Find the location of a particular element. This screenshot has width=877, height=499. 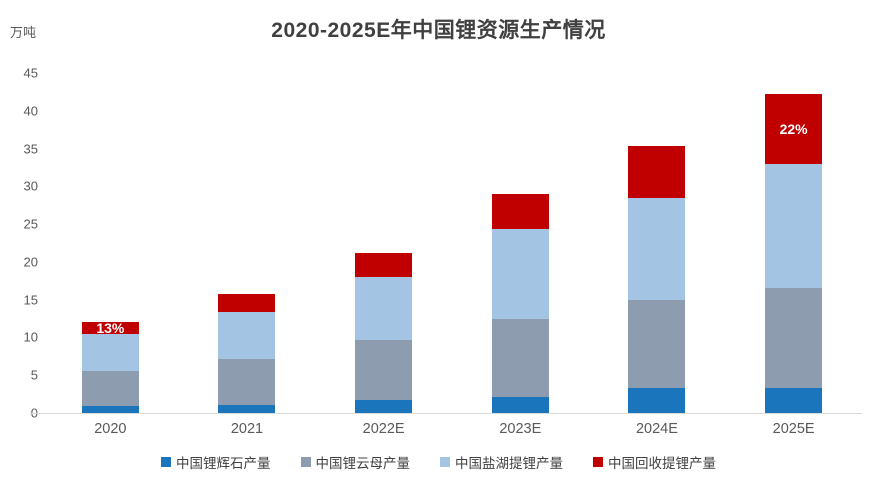

legend-label: 中国锂云母产量 is located at coordinates (363, 463).